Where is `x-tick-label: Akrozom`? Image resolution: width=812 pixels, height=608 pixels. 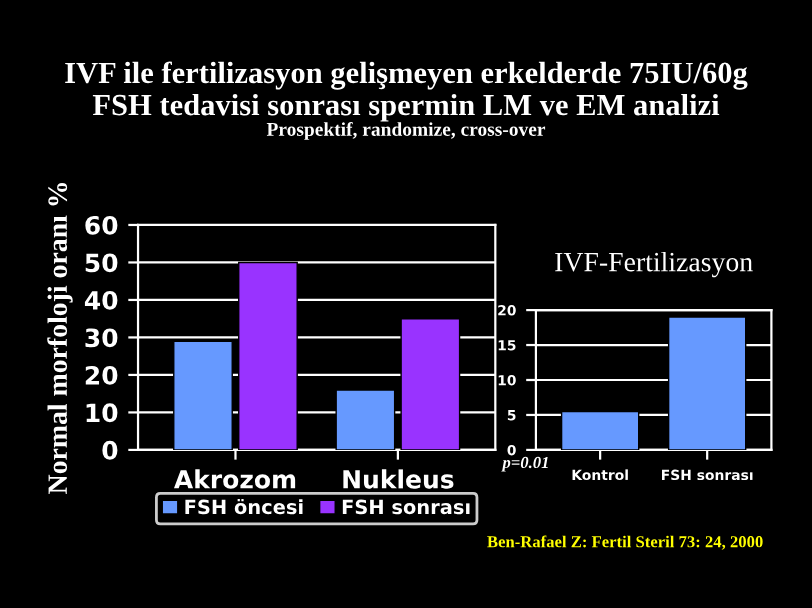 x-tick-label: Akrozom is located at coordinates (234, 479).